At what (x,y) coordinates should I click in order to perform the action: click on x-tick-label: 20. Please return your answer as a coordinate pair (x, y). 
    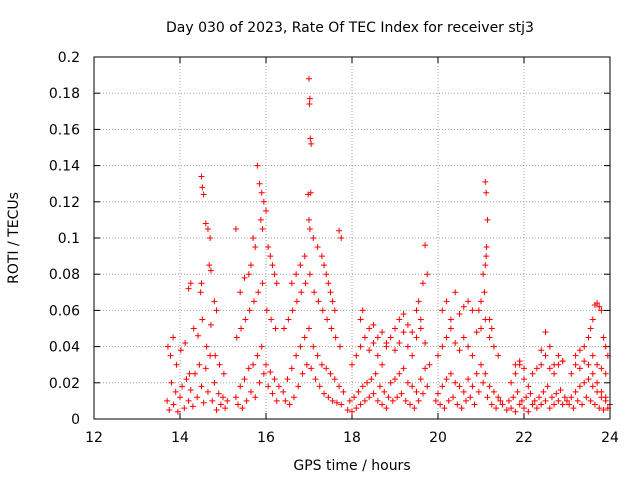
    Looking at the image, I should click on (438, 438).